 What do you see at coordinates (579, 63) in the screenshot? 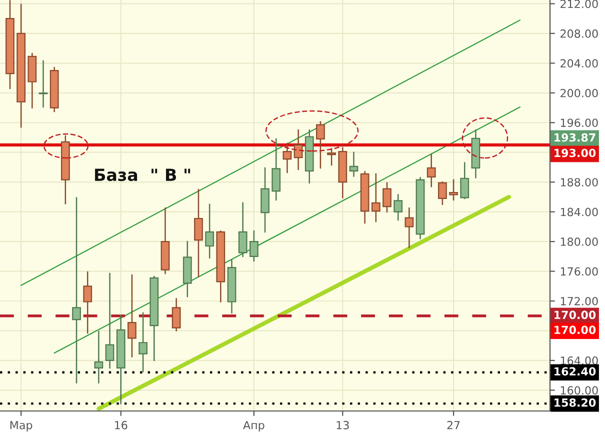
I see `y-tick-label: 204.00` at bounding box center [579, 63].